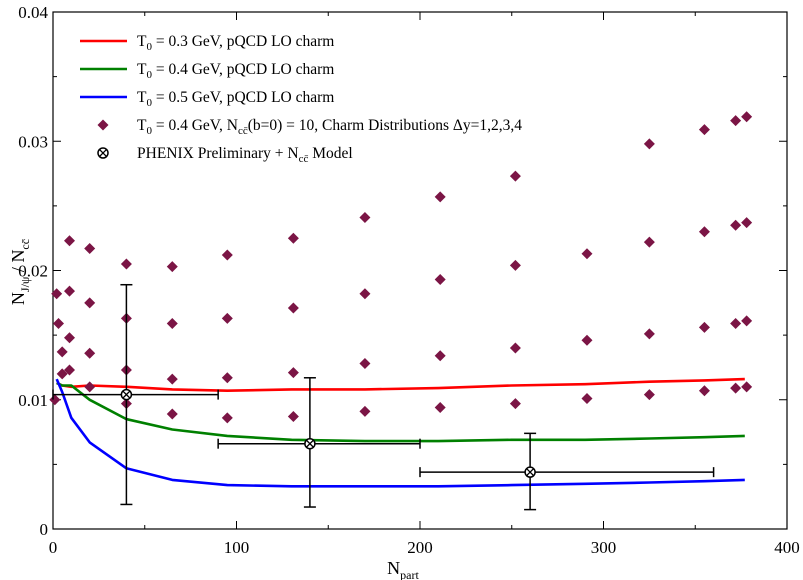  Describe the element at coordinates (33, 12) in the screenshot. I see `y-tick-label: 0.04` at that location.